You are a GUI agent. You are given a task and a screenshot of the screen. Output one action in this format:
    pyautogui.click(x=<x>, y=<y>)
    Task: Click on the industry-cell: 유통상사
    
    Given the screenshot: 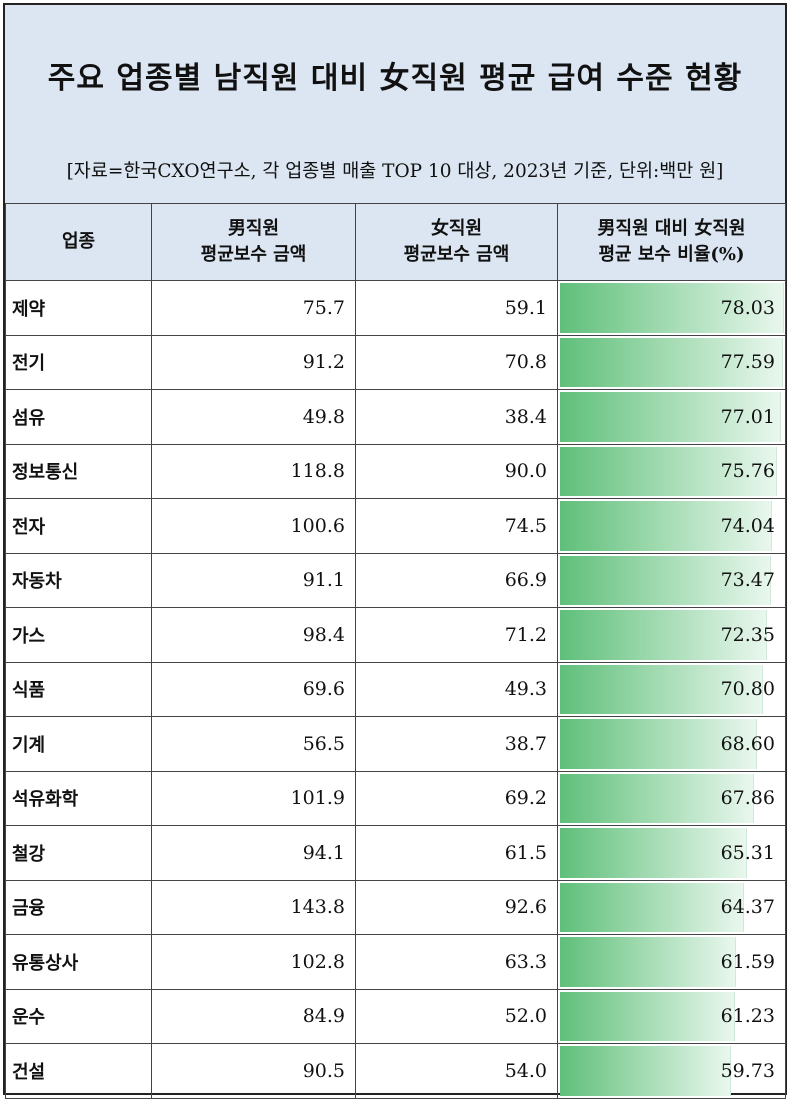 What is the action you would take?
    pyautogui.click(x=78, y=962)
    